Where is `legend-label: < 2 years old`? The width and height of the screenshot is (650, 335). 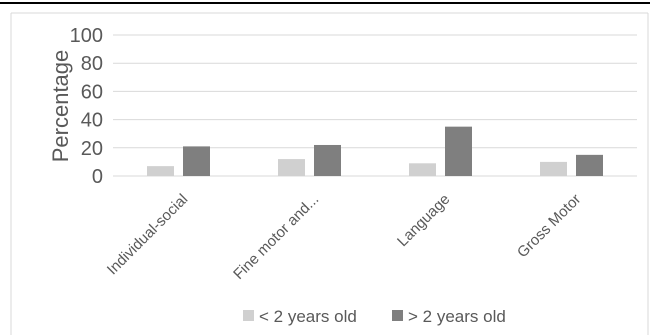
legend-label: < 2 years old is located at coordinates (308, 316).